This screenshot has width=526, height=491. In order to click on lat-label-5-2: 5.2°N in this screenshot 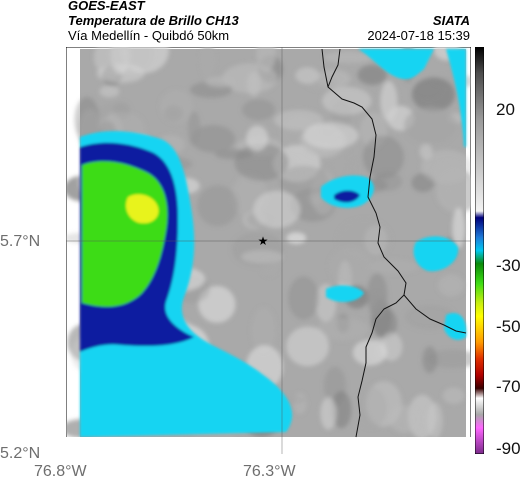, I will do `click(20, 453)`.